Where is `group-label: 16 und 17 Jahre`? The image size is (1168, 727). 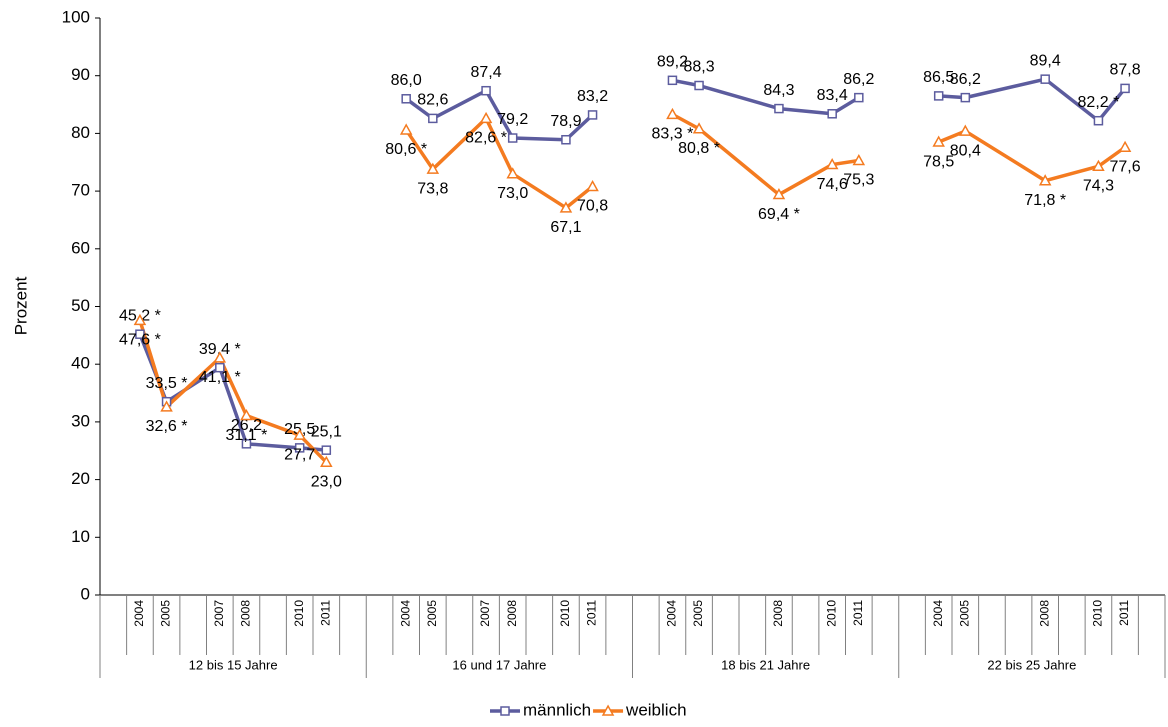 group-label: 16 und 17 Jahre is located at coordinates (499, 664).